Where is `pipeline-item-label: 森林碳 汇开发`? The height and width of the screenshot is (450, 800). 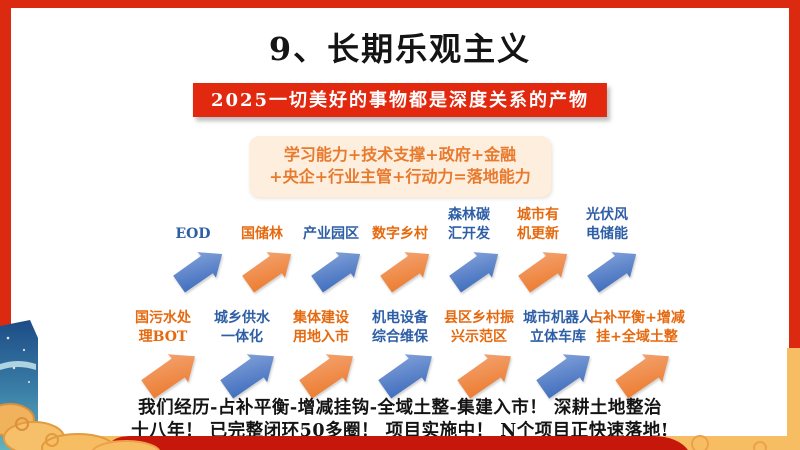 pipeline-item-label: 森林碳 汇开发 is located at coordinates (469, 224).